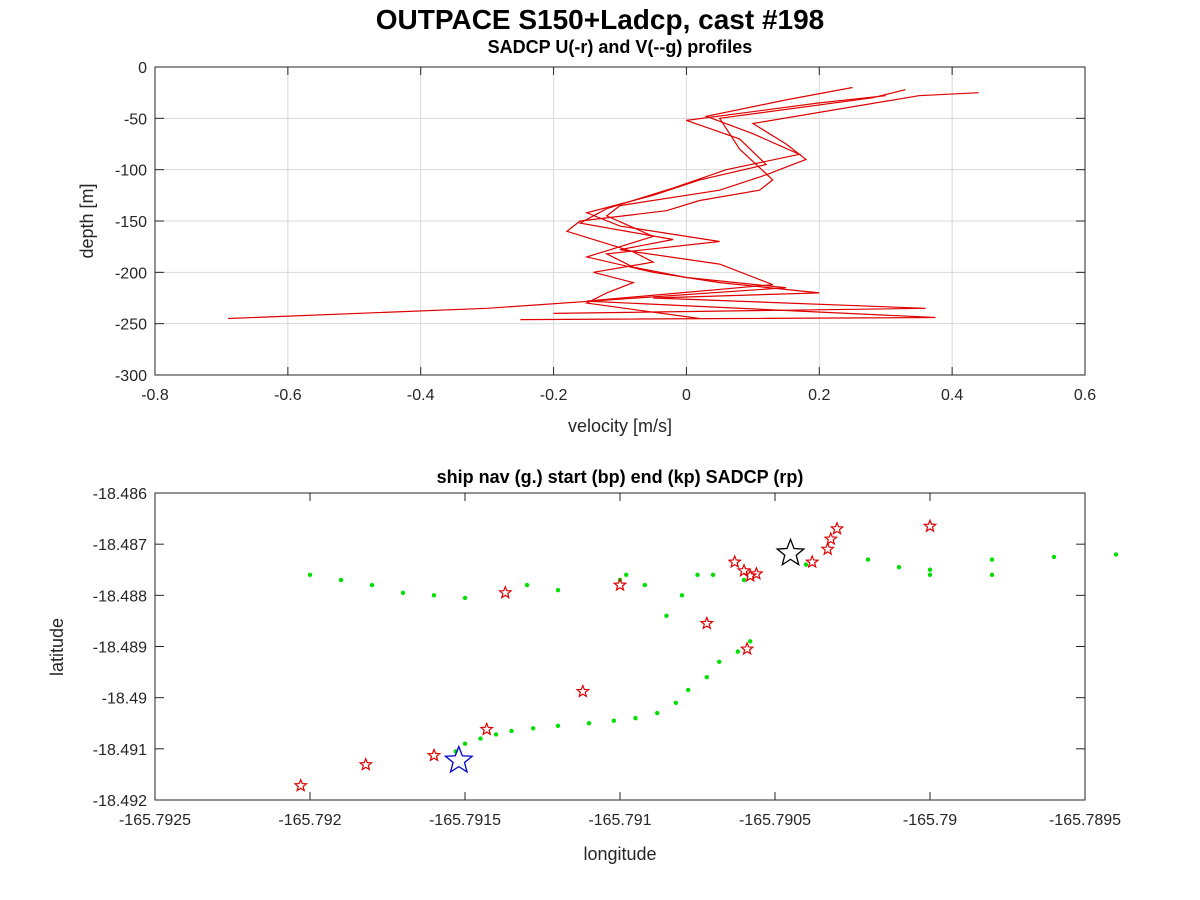  Describe the element at coordinates (131, 325) in the screenshot. I see `plot-1-ytick-label: -250` at that location.